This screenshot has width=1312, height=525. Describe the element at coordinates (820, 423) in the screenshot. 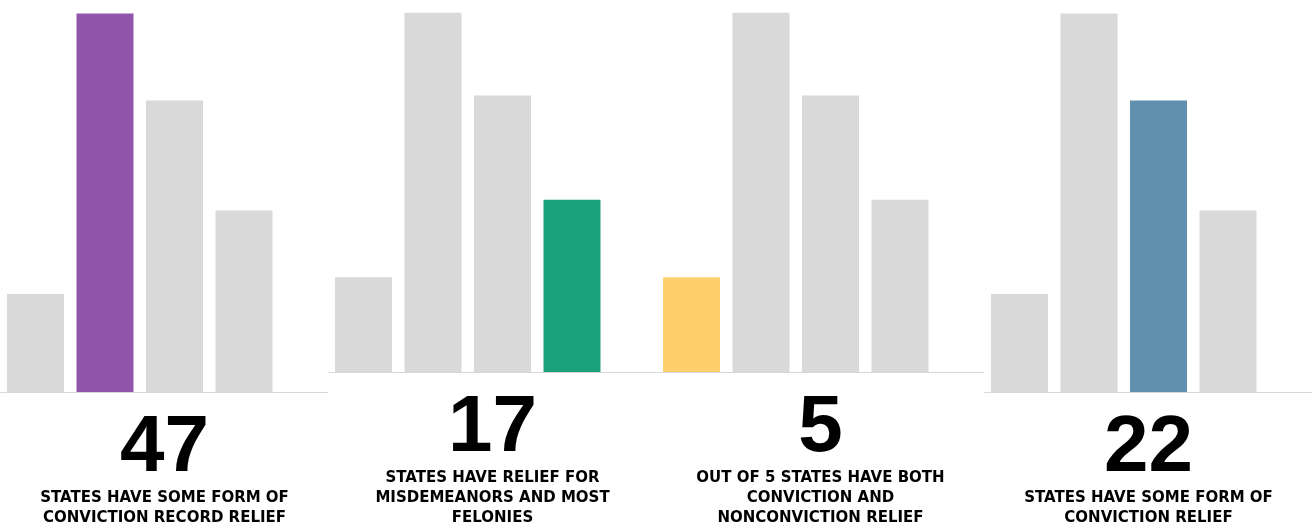

I see `text: 5` at that location.